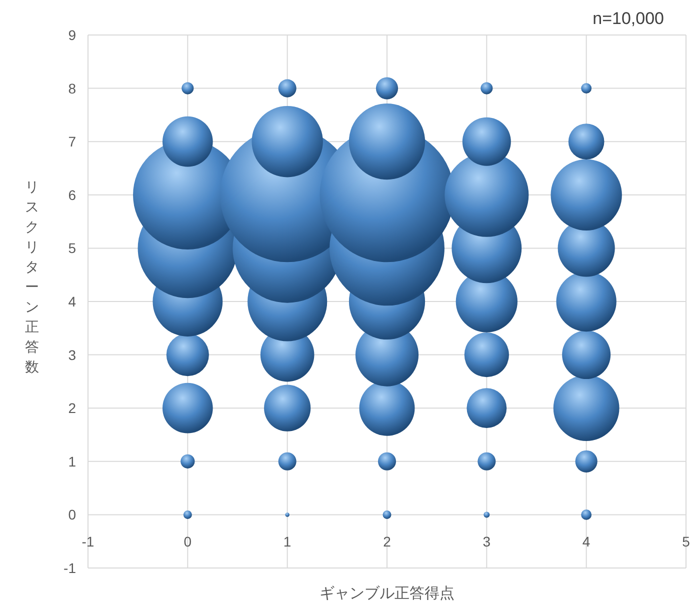  What do you see at coordinates (72, 88) in the screenshot?
I see `y-tick-label: 8` at bounding box center [72, 88].